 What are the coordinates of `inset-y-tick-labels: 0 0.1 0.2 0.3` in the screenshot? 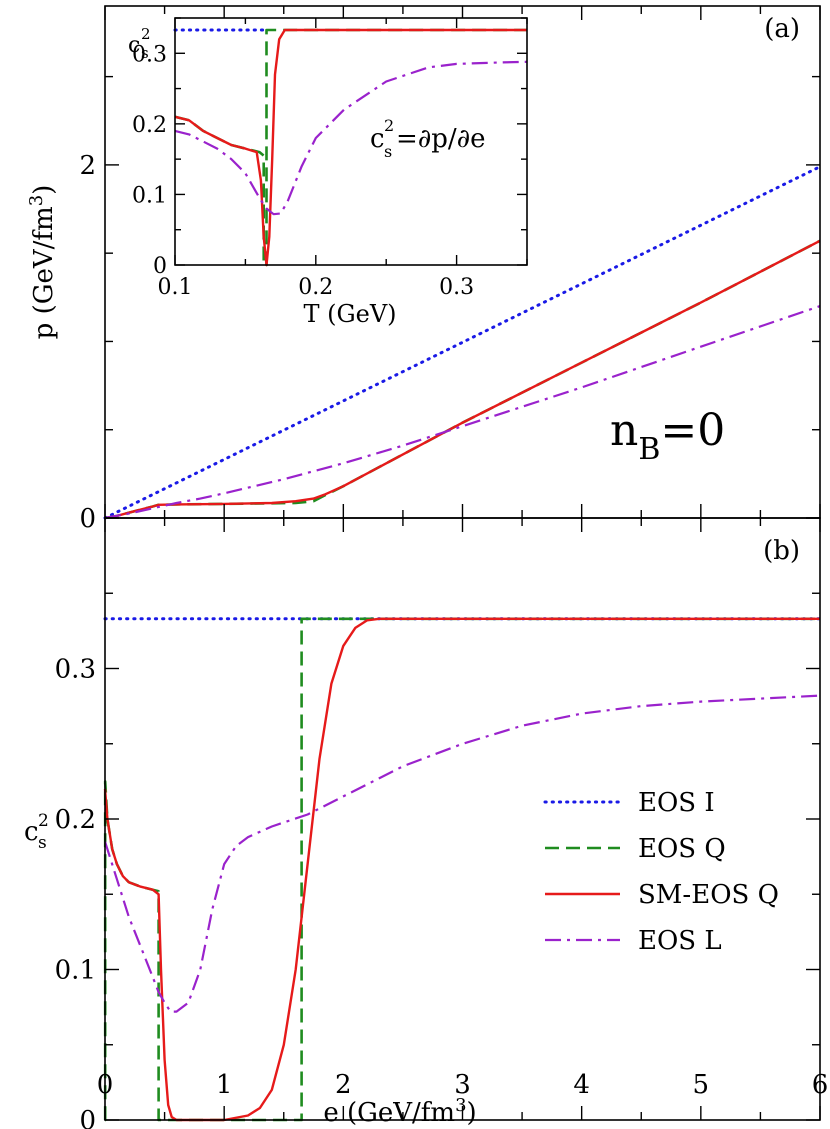 It's located at (149, 160).